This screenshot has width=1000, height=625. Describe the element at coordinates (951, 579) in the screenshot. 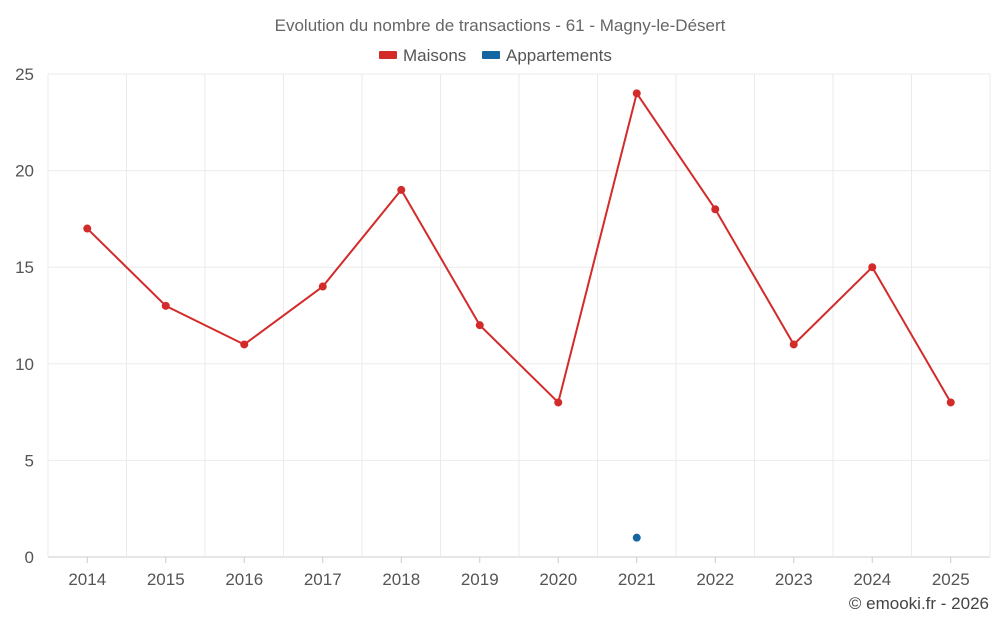

I see `x-tick-label: 2025` at that location.